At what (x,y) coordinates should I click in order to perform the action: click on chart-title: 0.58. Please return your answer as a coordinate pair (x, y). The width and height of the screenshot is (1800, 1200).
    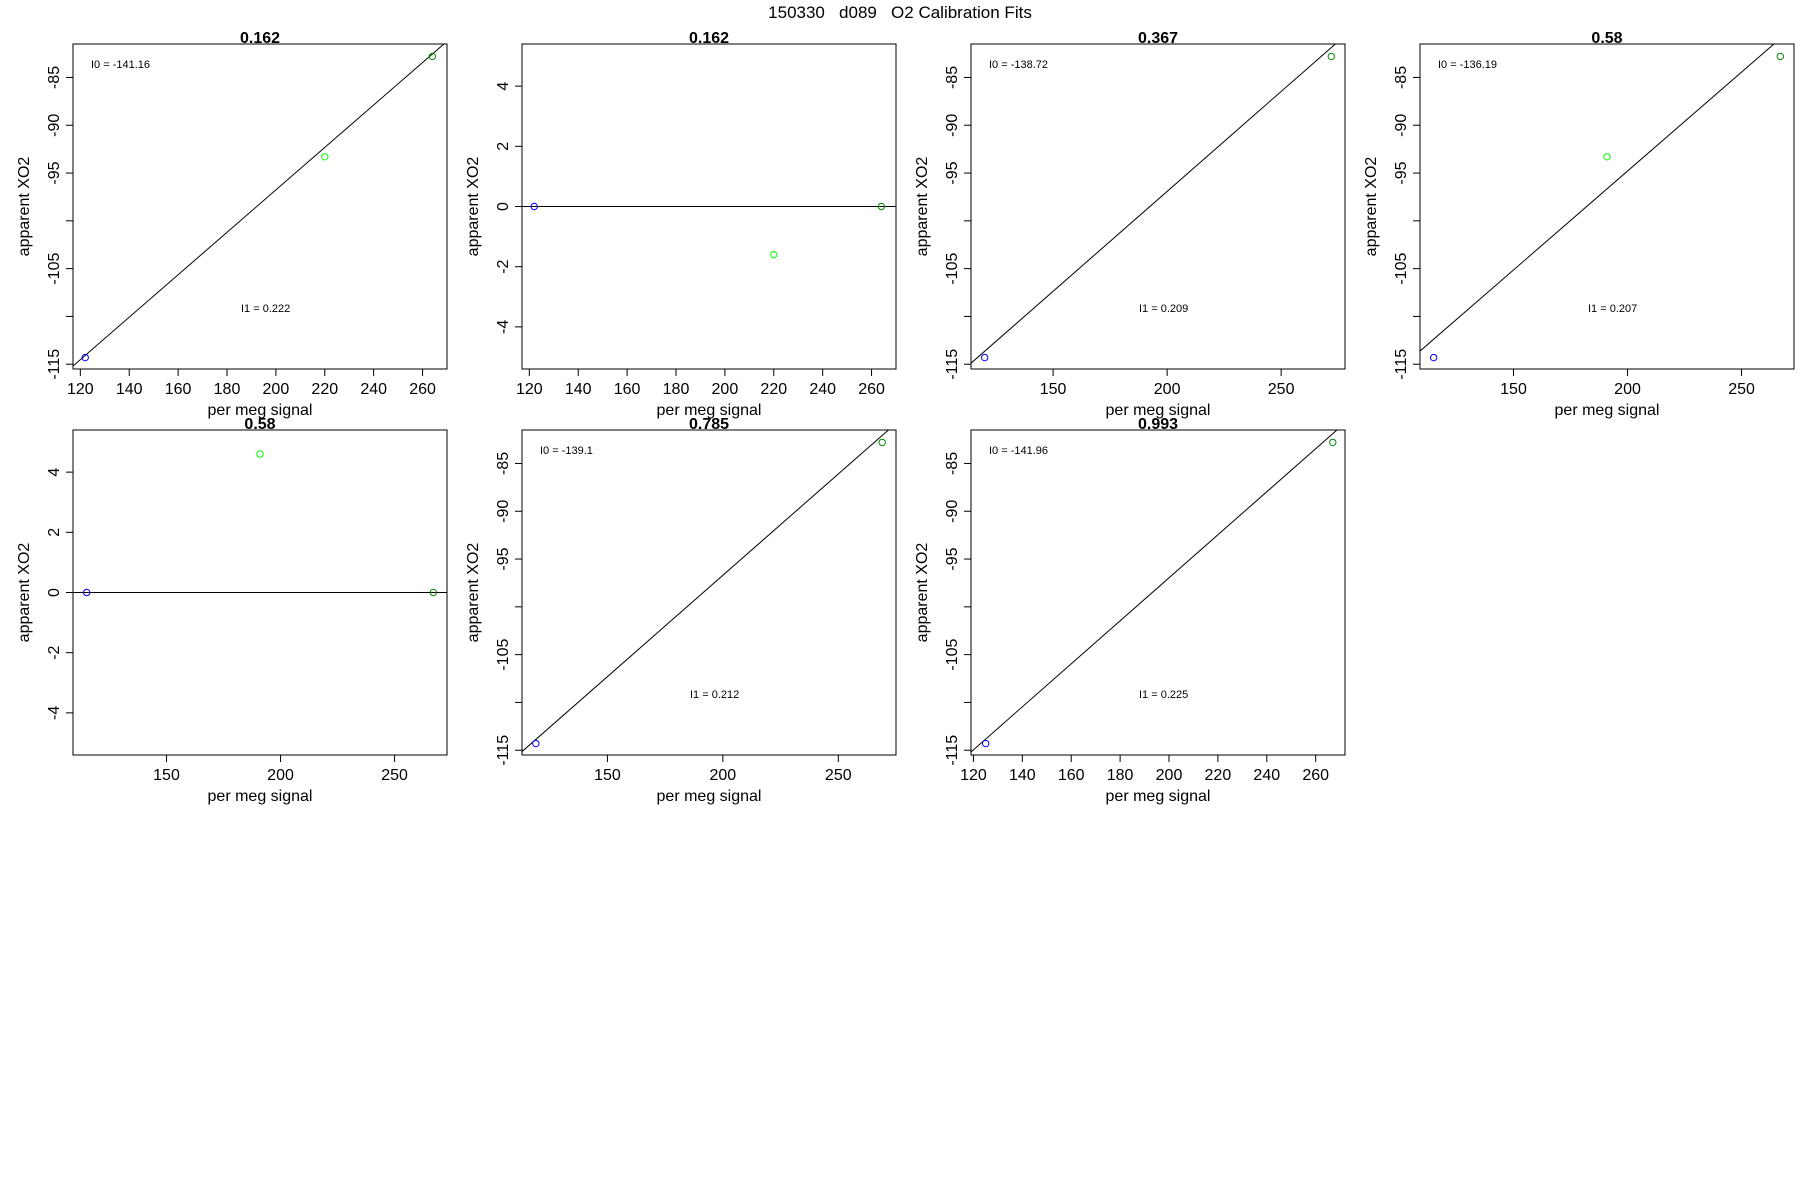
    Looking at the image, I should click on (259, 424).